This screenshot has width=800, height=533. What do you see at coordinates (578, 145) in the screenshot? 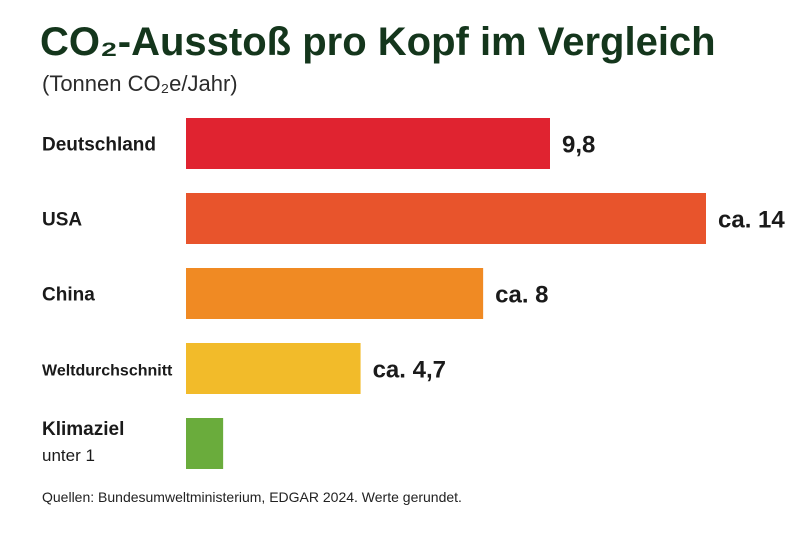
I see `value-label-0: 9,8` at bounding box center [578, 145].